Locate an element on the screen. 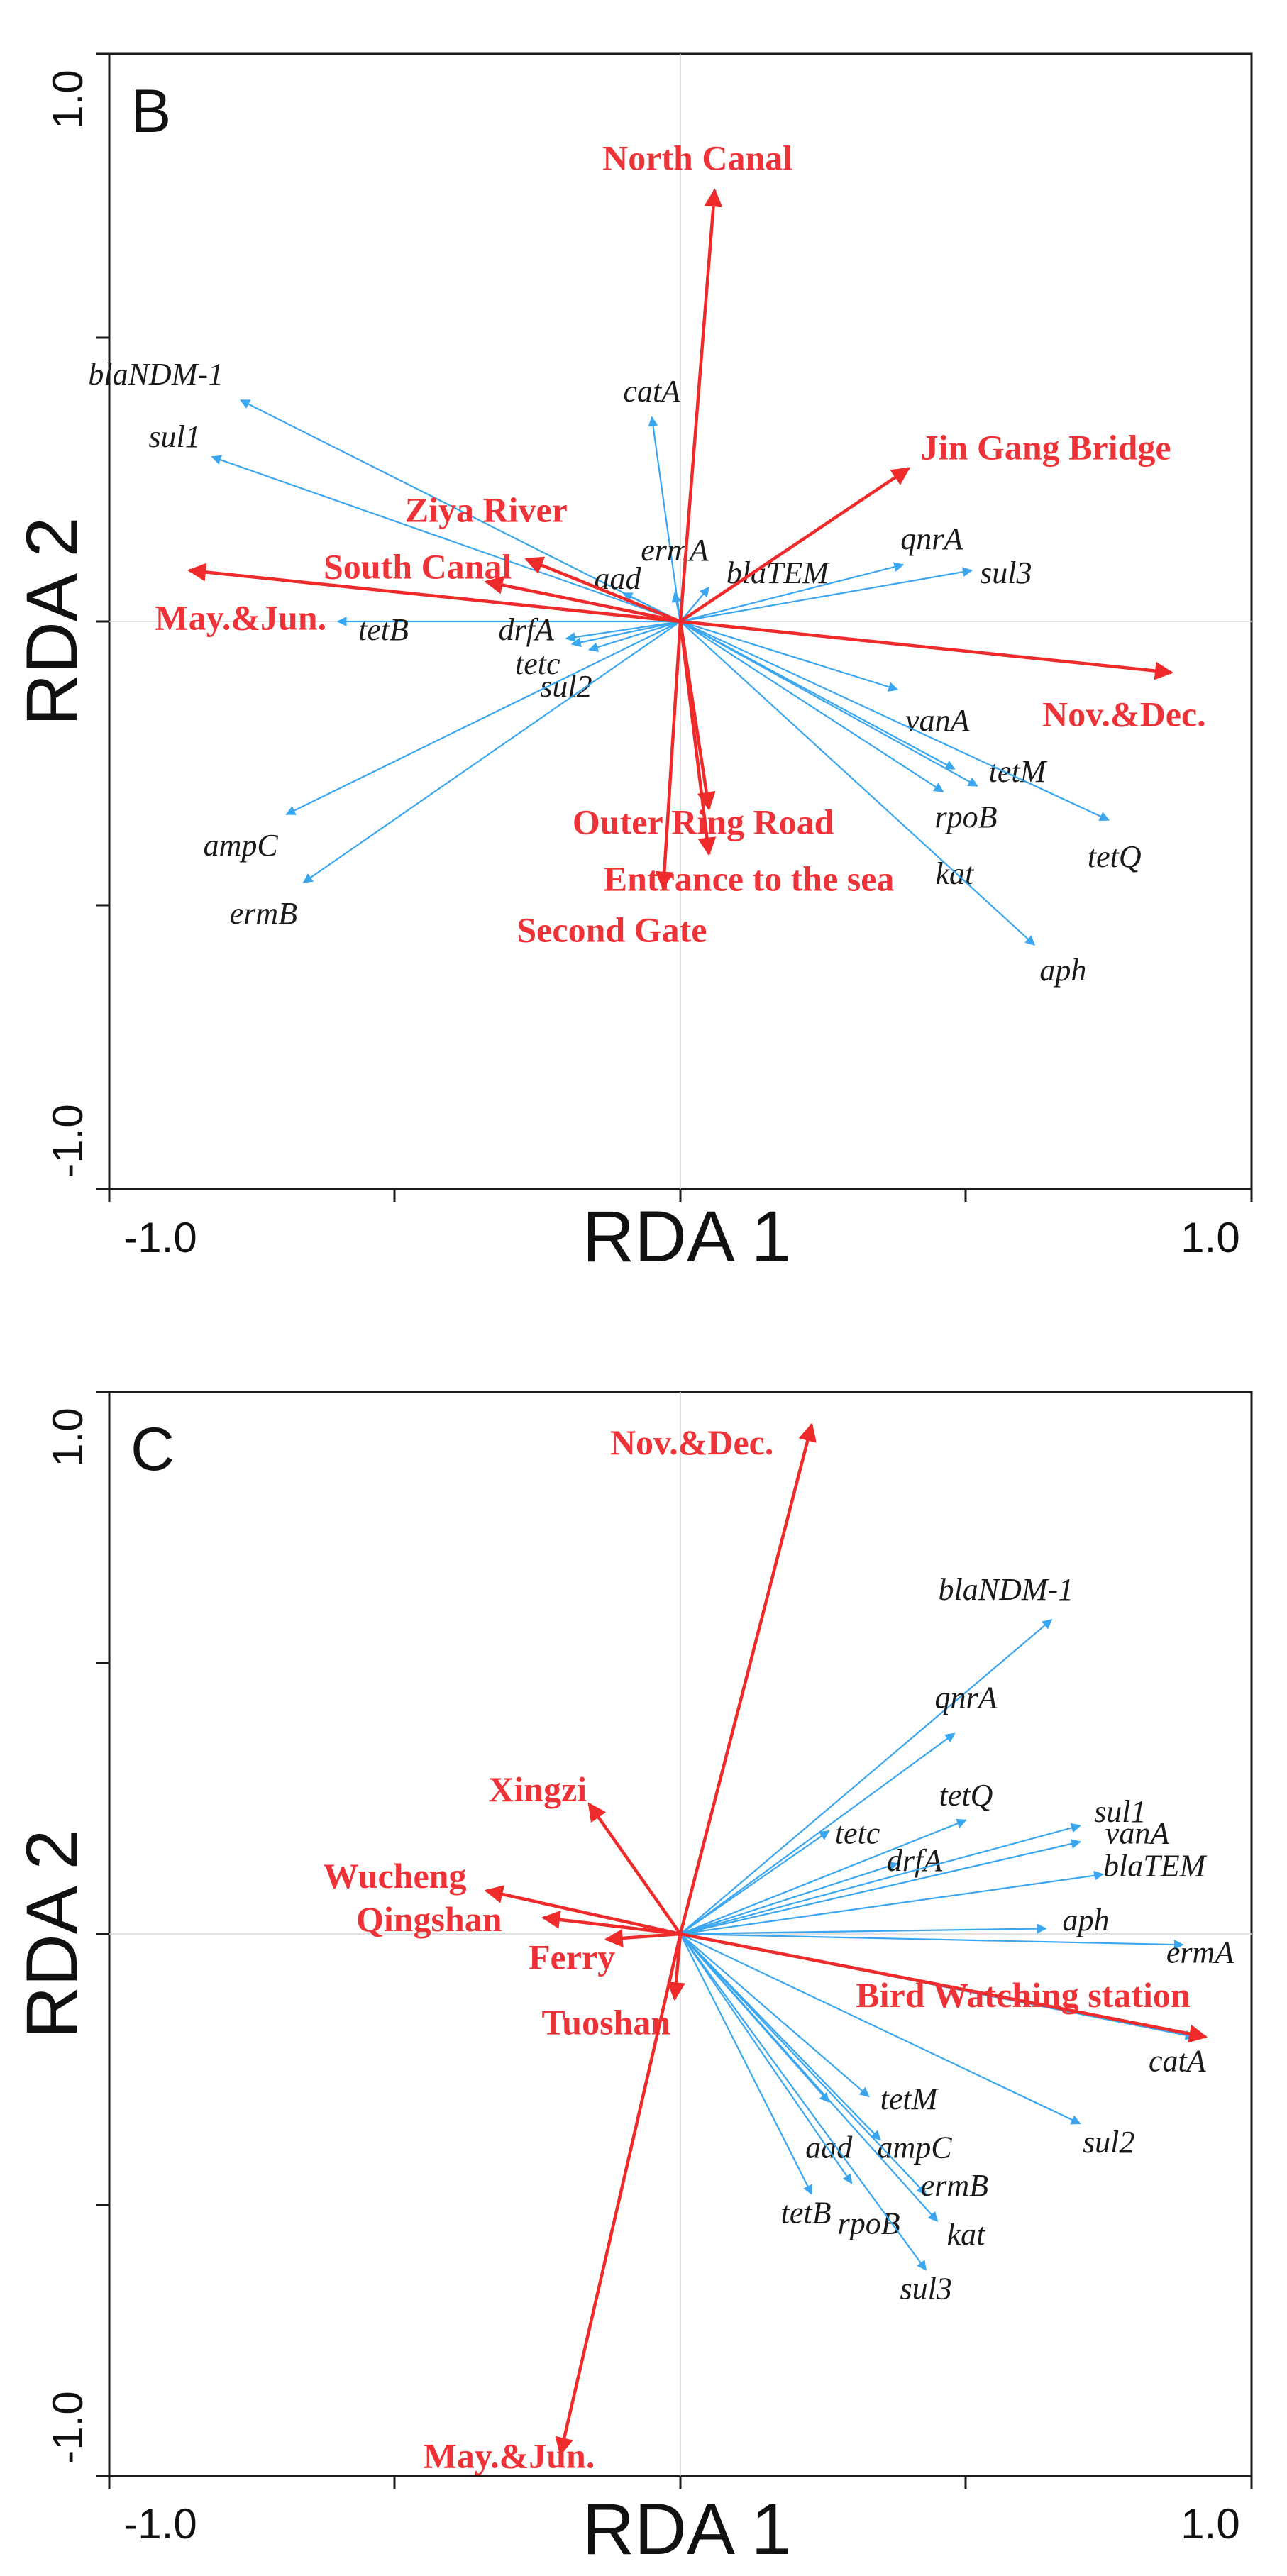 Image resolution: width=1287 pixels, height=2576 pixels. env-arrow-entrance-to-the-sea is located at coordinates (697, 738).